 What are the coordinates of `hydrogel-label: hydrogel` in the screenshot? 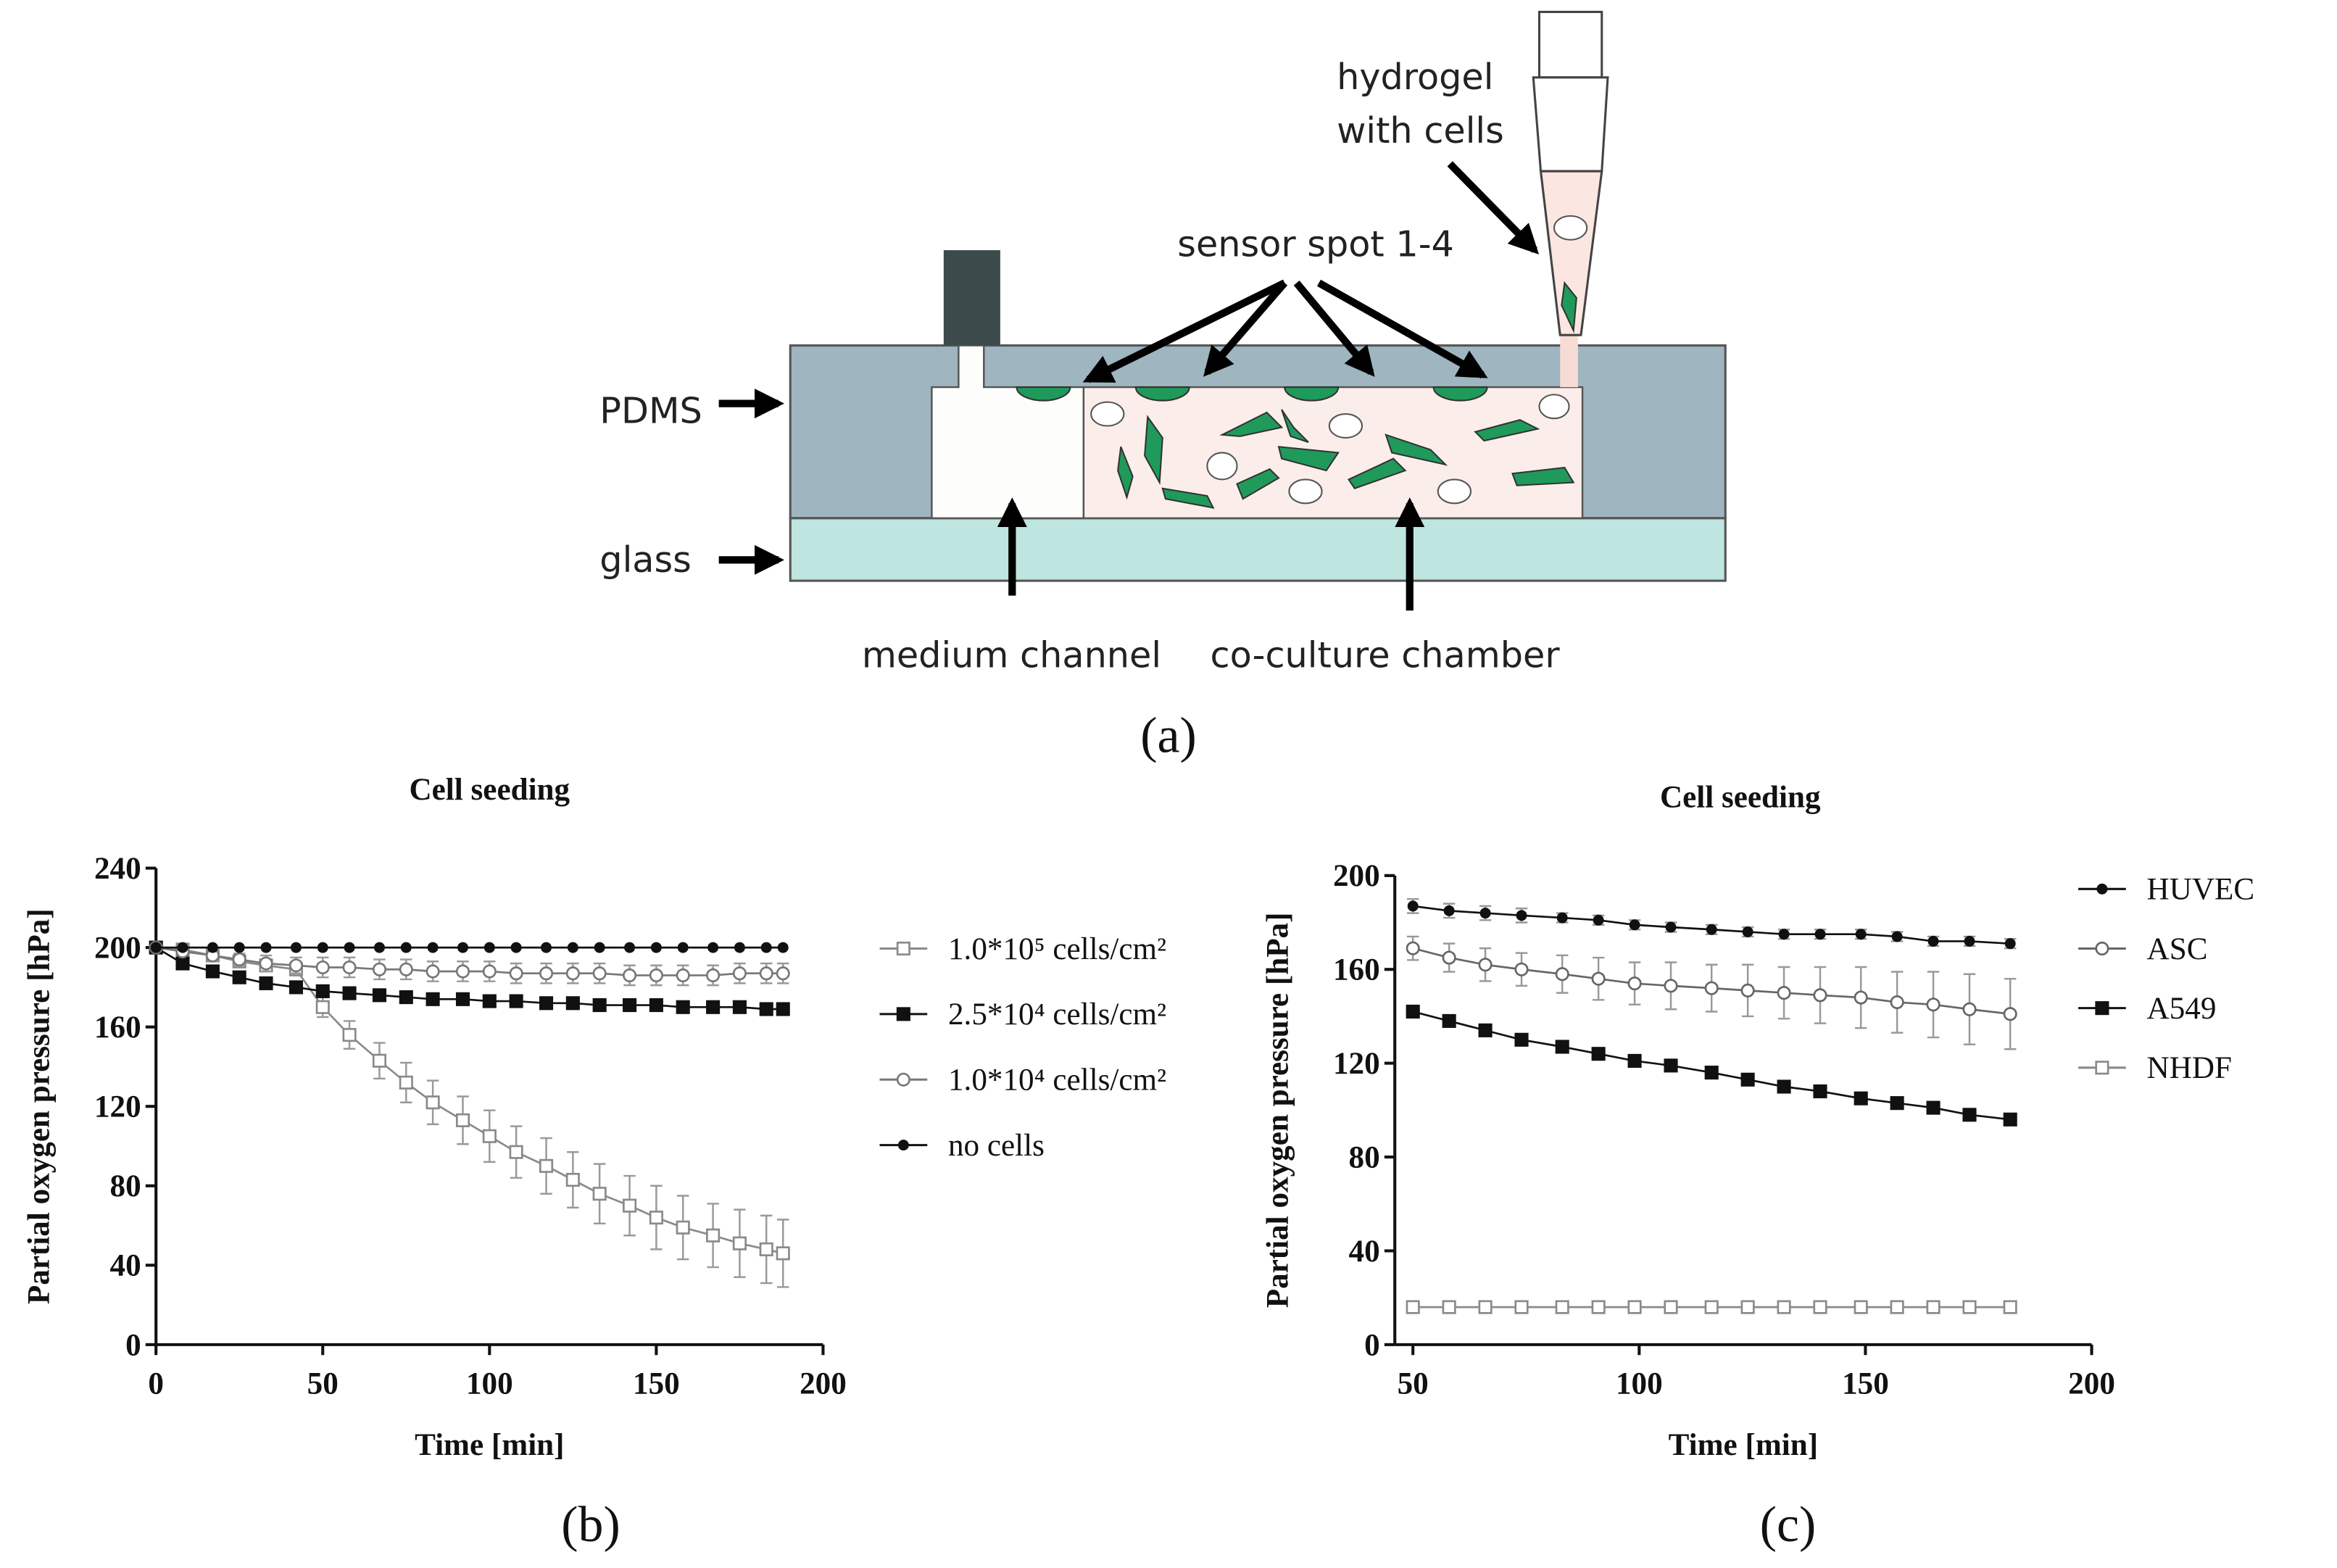 It's located at (1415, 77).